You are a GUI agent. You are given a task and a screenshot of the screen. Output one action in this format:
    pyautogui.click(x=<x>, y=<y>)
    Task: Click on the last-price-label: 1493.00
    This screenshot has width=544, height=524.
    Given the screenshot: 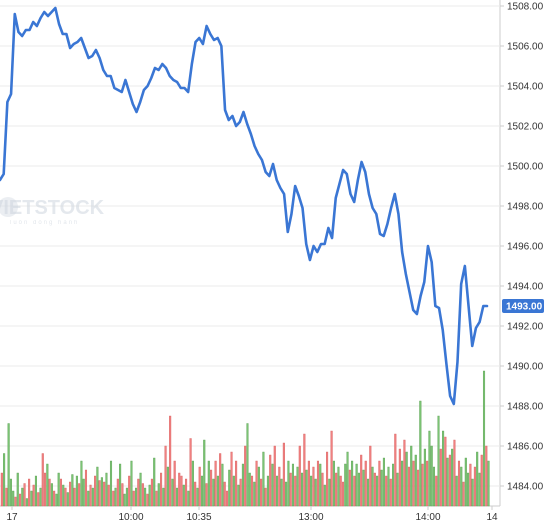 What is the action you would take?
    pyautogui.click(x=524, y=307)
    